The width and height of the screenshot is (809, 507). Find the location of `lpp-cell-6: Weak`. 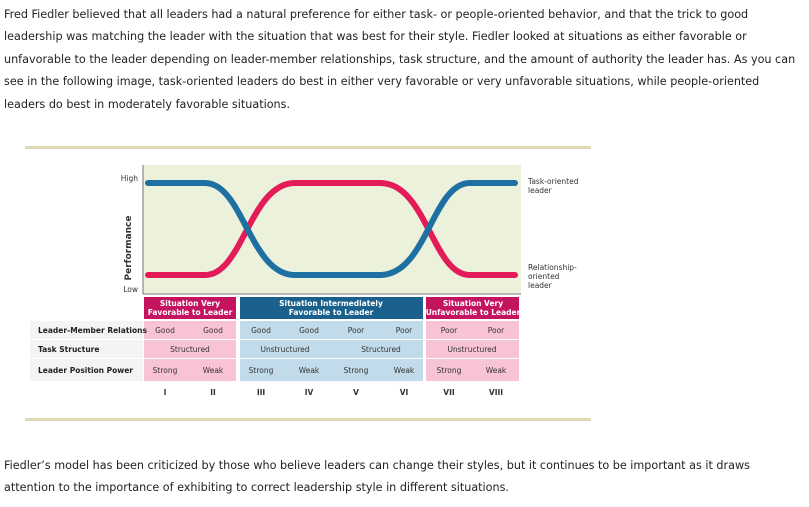

lpp-cell-6: Weak is located at coordinates (404, 370).